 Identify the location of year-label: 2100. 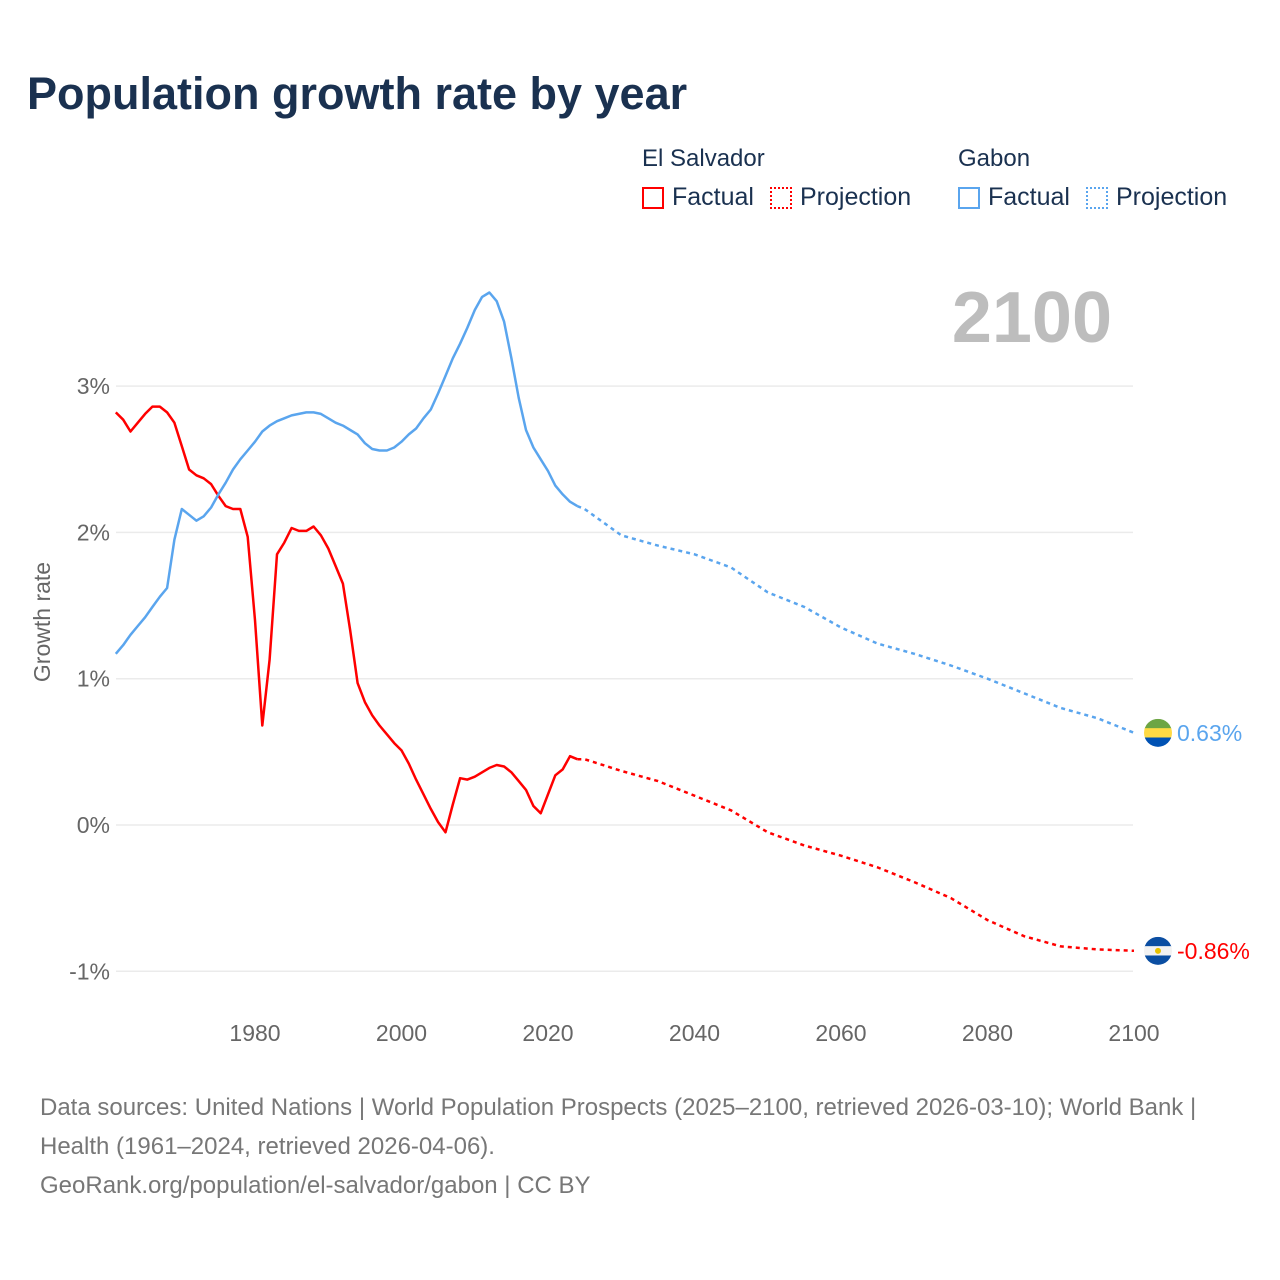
(1032, 318).